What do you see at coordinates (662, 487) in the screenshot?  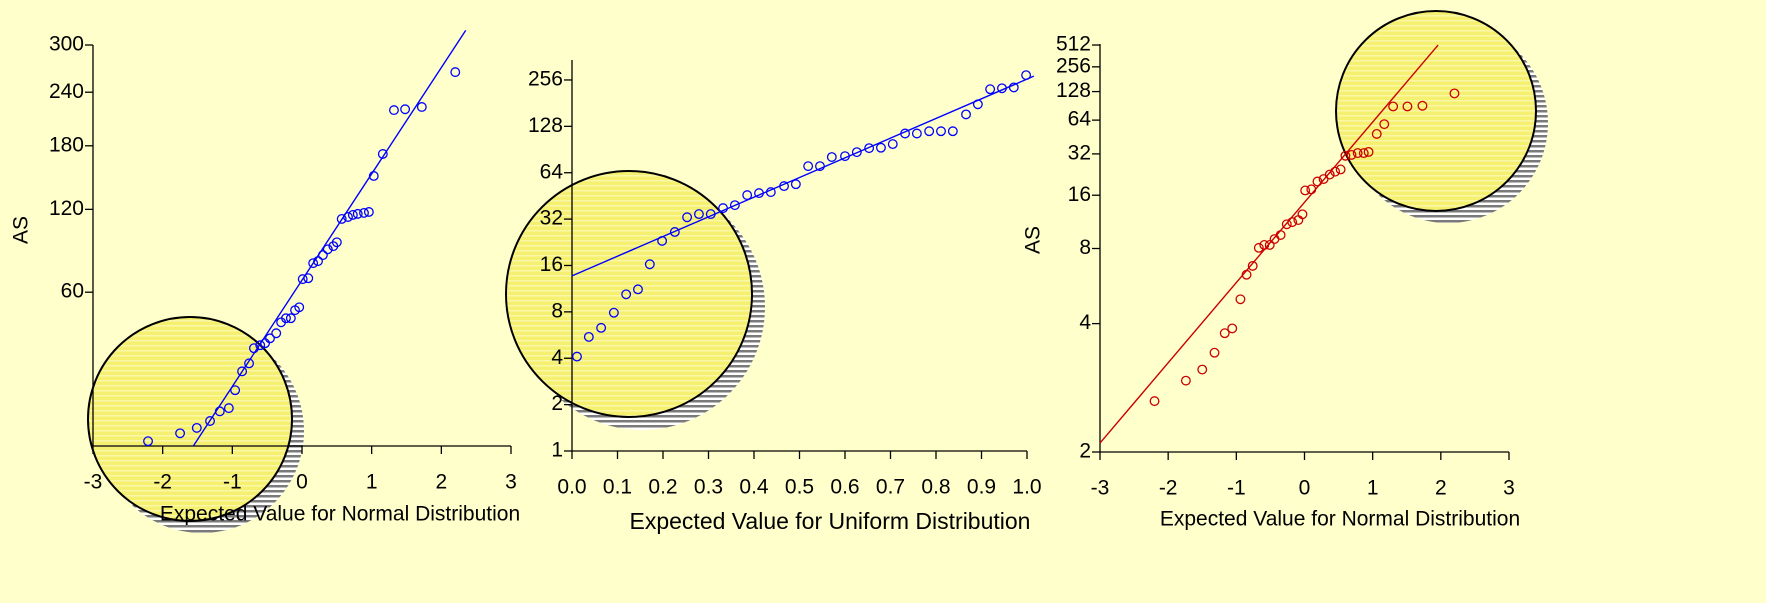 I see `x-tick-label: 0.2` at bounding box center [662, 487].